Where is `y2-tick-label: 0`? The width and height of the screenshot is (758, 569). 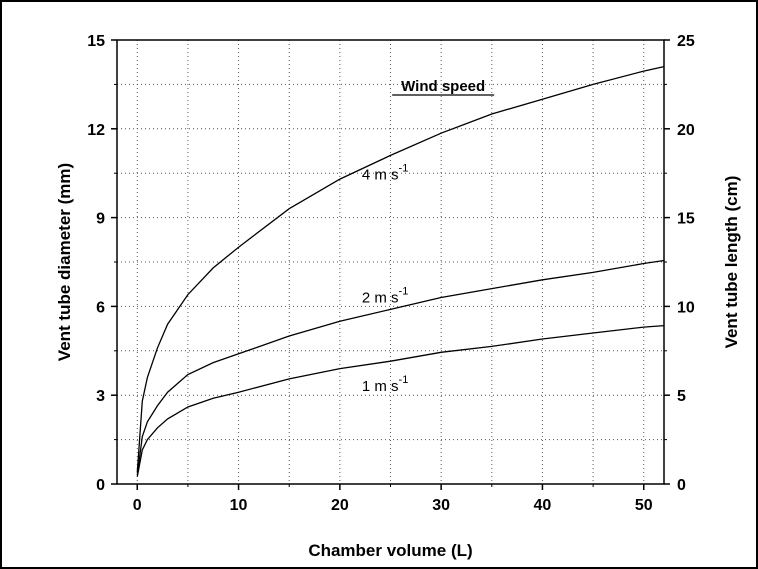
y2-tick-label: 0 is located at coordinates (681, 485).